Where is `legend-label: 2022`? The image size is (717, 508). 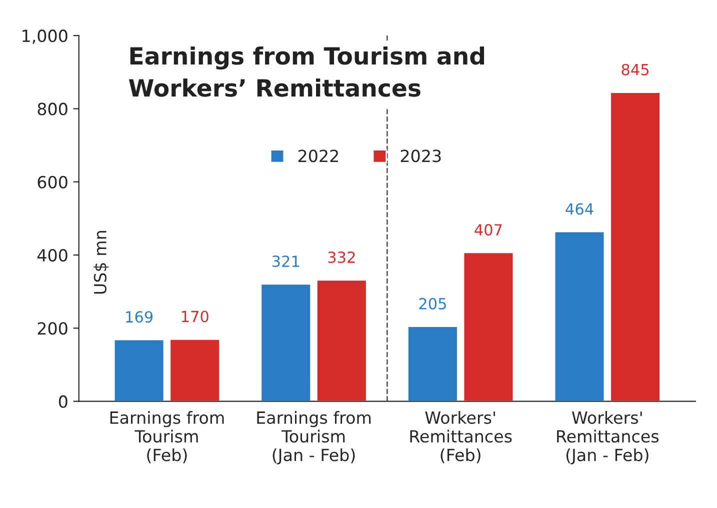
legend-label: 2022 is located at coordinates (318, 156).